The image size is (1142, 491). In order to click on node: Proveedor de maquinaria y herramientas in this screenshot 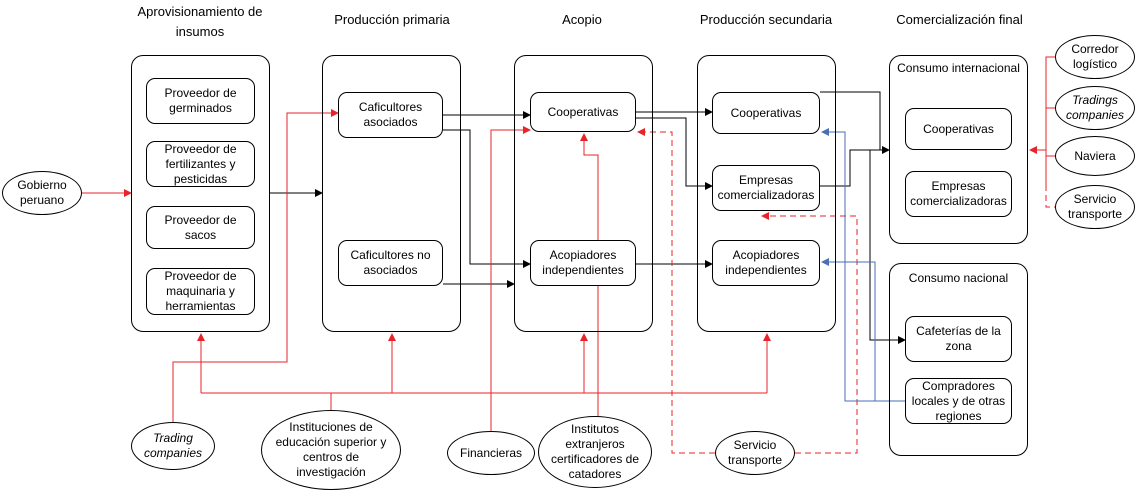, I will do `click(200, 291)`.